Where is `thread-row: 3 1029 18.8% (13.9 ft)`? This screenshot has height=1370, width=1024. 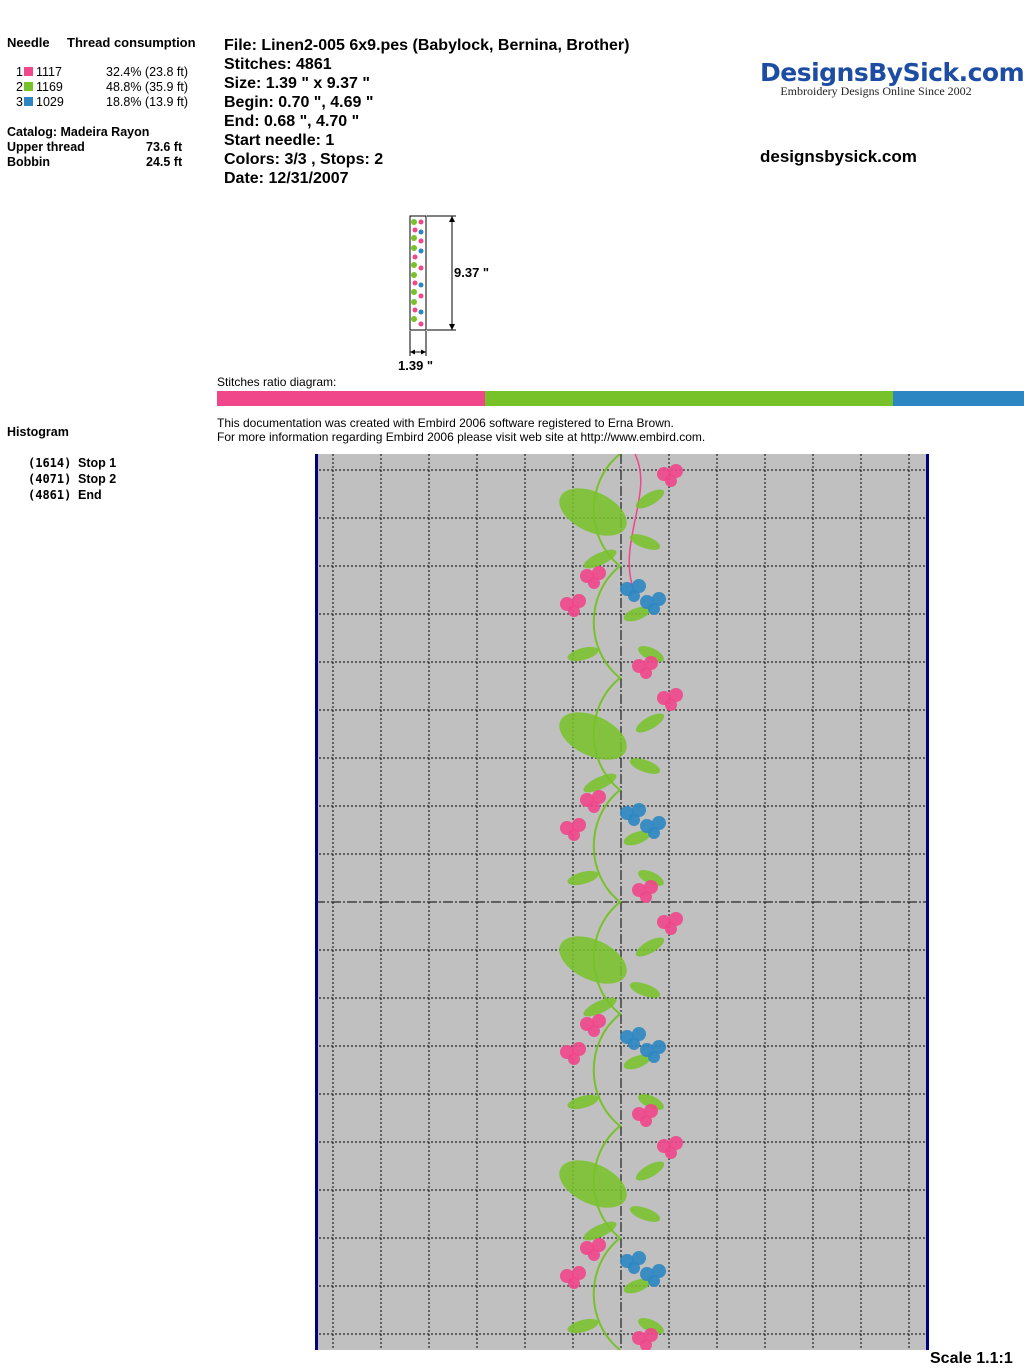 thread-row: 3 1029 18.8% (13.9 ft) is located at coordinates (102, 102).